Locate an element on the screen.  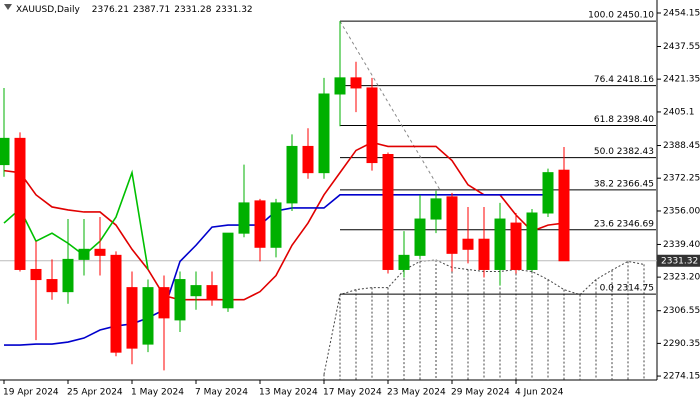
y-tick-label: 2388.45 is located at coordinates (681, 146).